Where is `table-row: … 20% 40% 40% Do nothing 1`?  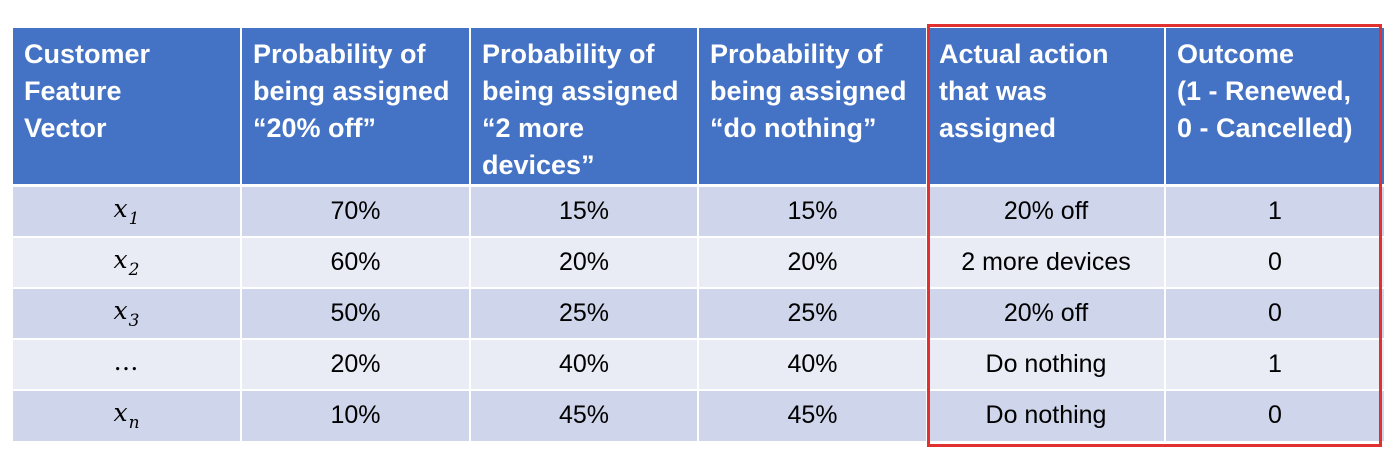
table-row: … 20% 40% 40% Do nothing 1 is located at coordinates (698, 363).